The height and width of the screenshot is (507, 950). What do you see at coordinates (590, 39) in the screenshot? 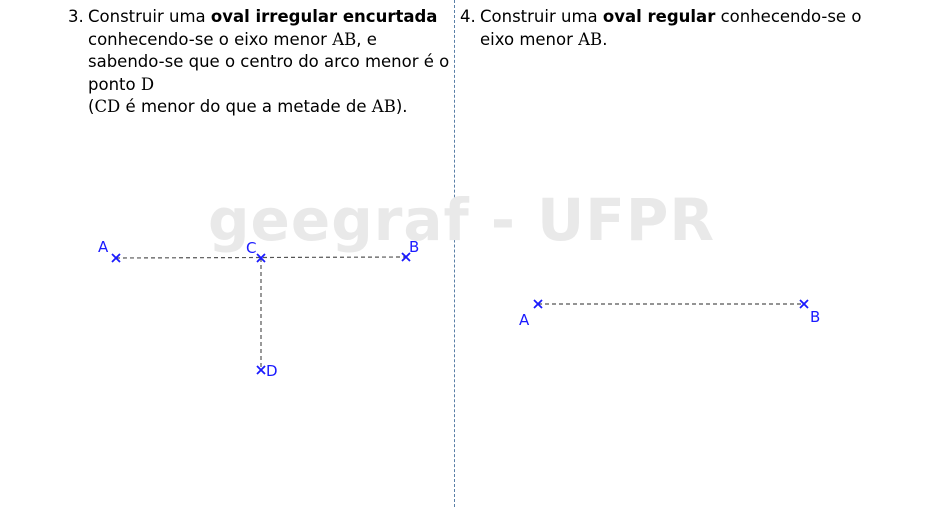
I see `p4-math-ab: AB` at bounding box center [590, 39].